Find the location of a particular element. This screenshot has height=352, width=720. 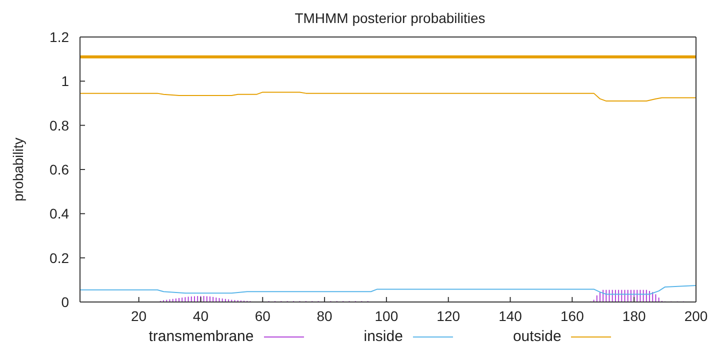

y-tick-label: 1.2 is located at coordinates (60, 36).